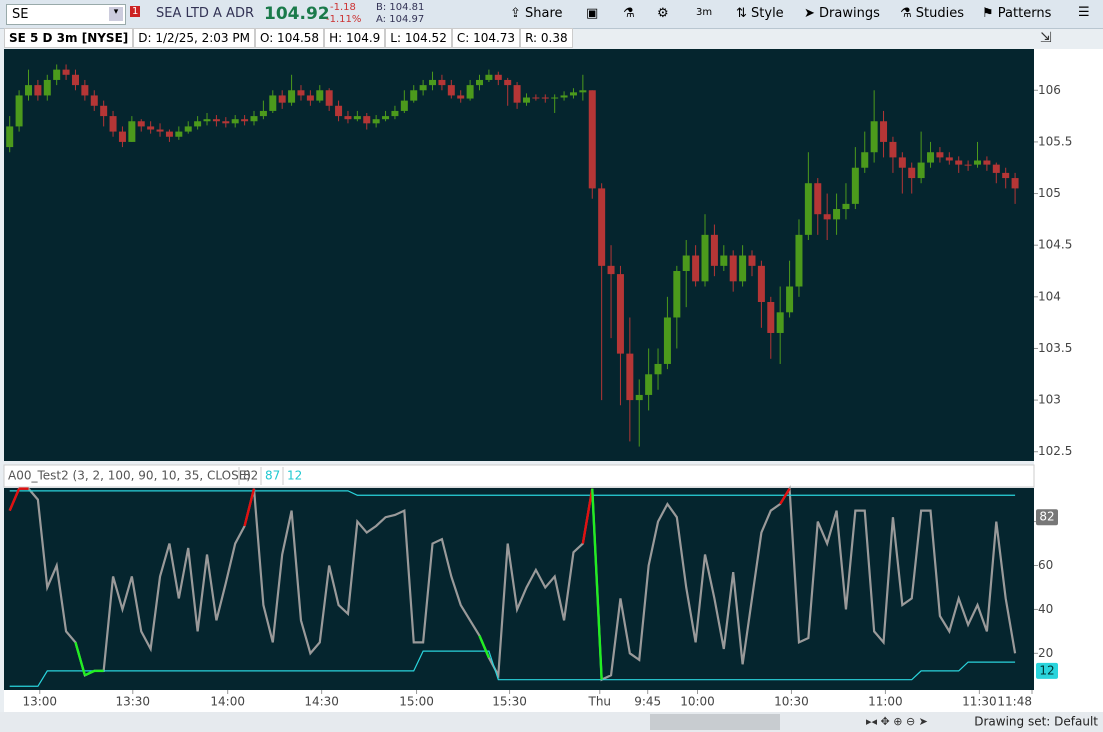 The height and width of the screenshot is (732, 1103). Describe the element at coordinates (592, 13) in the screenshot. I see `icon-button: ▣` at that location.